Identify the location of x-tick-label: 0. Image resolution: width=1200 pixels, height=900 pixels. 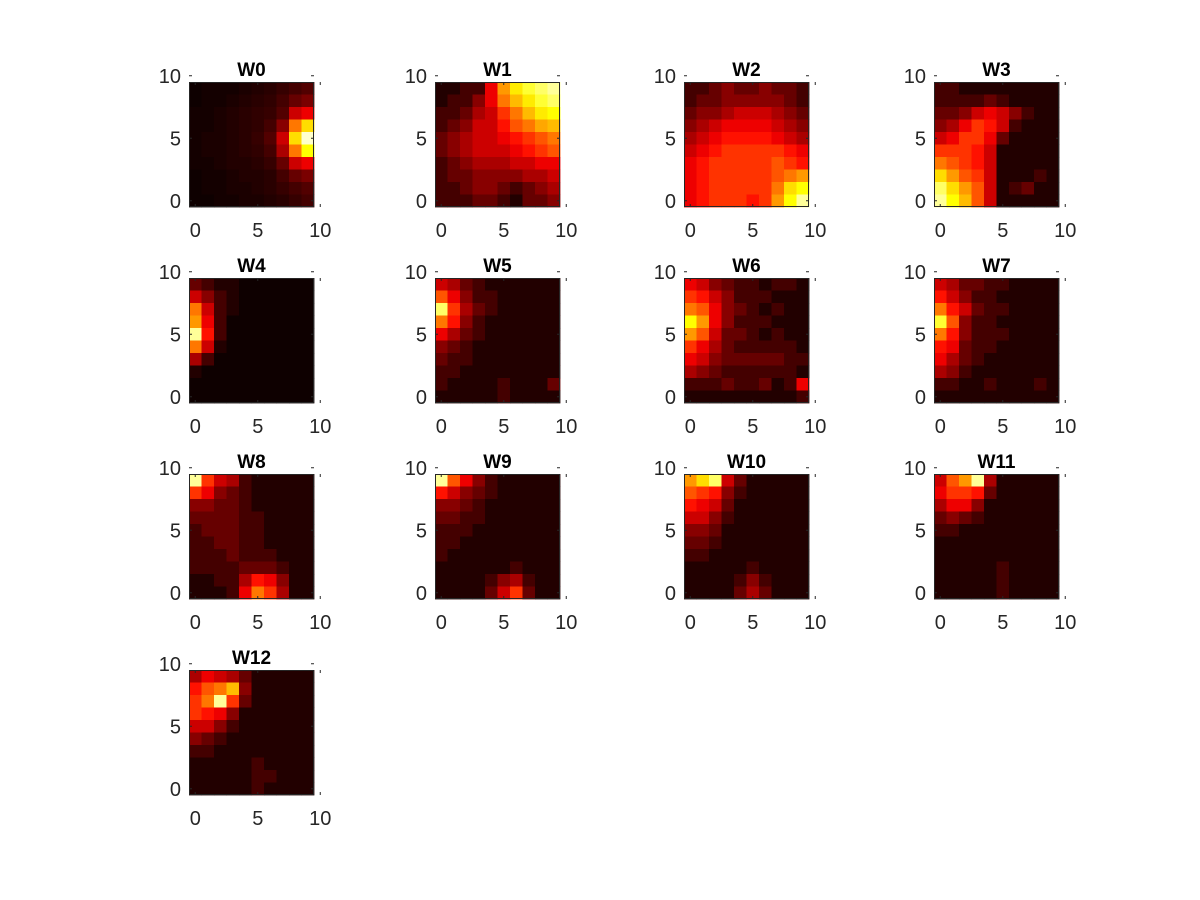
(195, 623).